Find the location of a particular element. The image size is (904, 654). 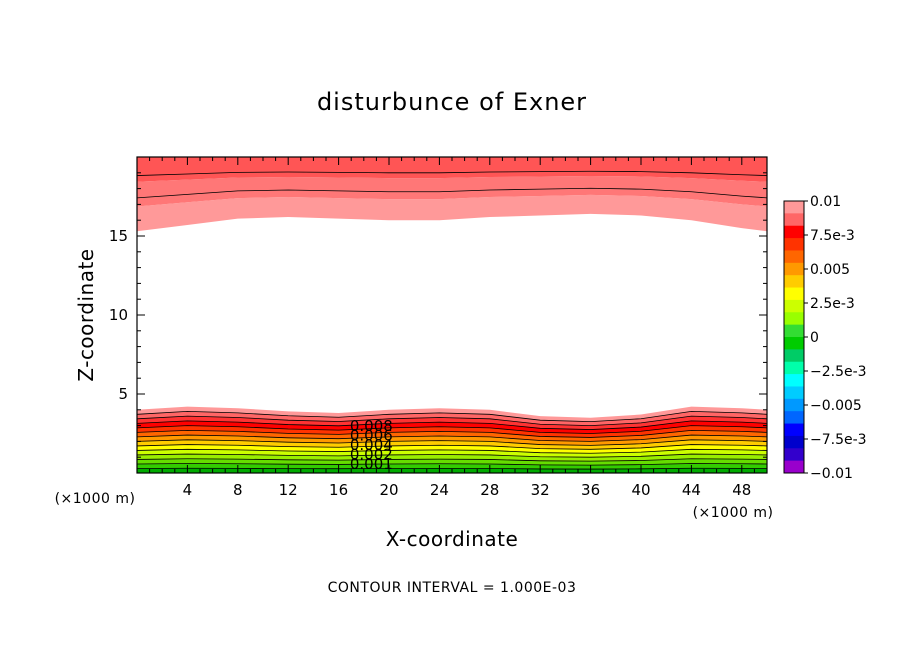

x-tick-label: 32 is located at coordinates (540, 490).